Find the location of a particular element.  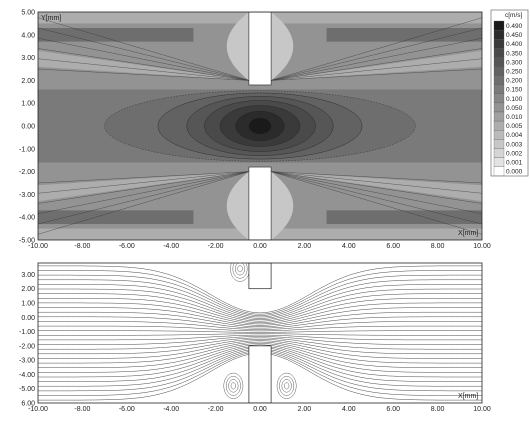

contour-lobe-lower-right is located at coordinates (376, 186).